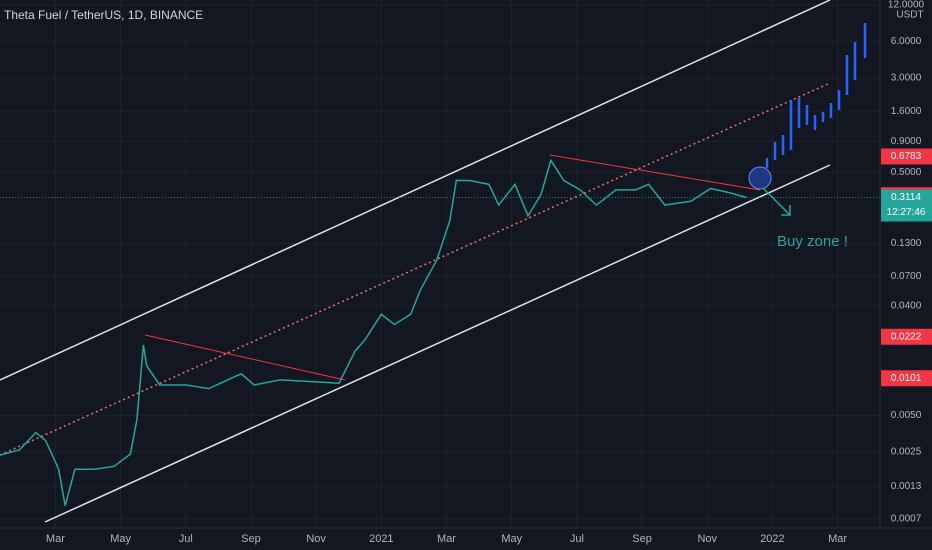  Describe the element at coordinates (103, 15) in the screenshot. I see `chart-title: Theta Fuel / TetherUS, 1D, BINANCE` at that location.